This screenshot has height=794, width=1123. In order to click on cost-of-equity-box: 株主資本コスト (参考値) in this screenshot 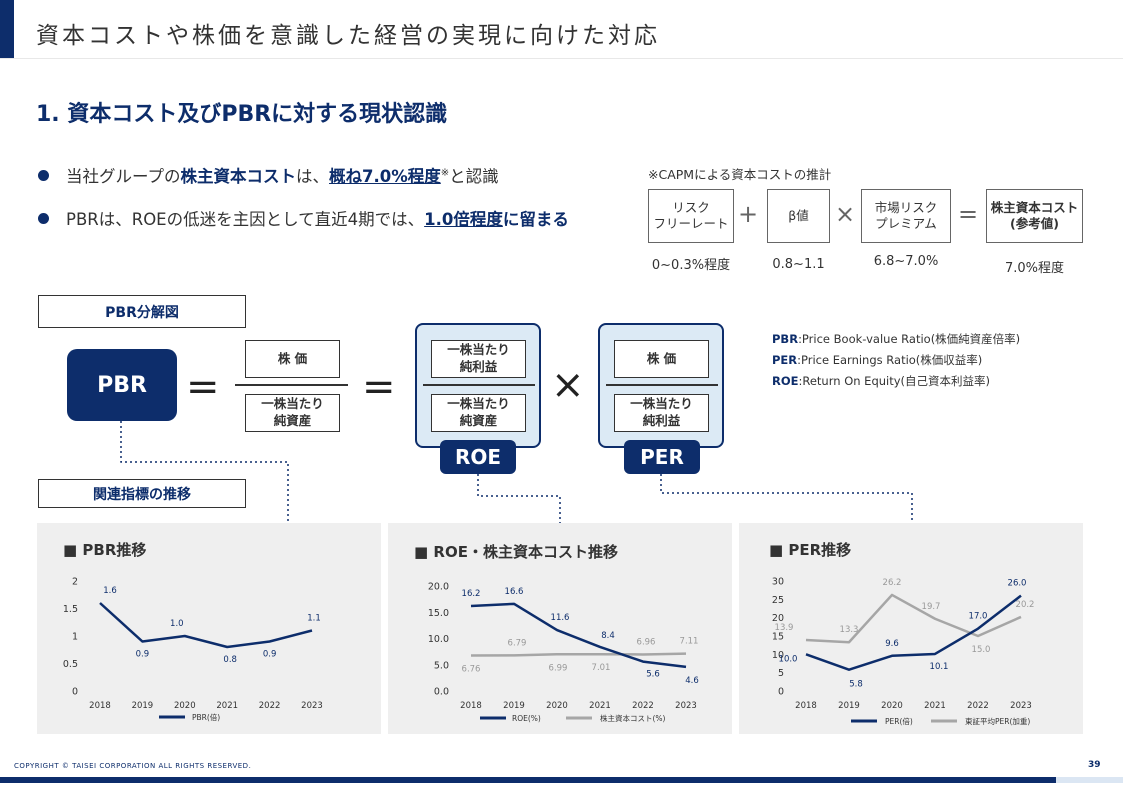, I will do `click(1034, 216)`.